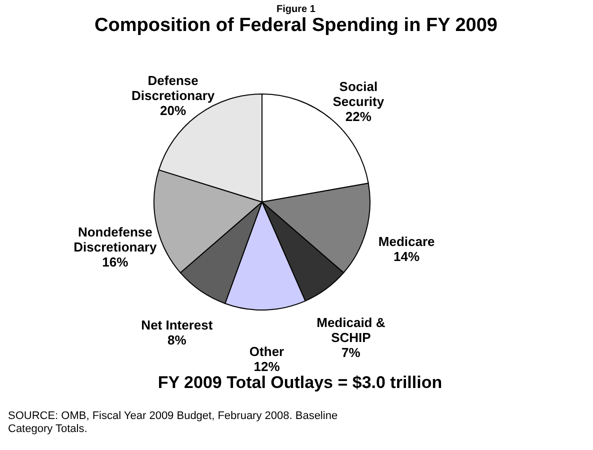  Describe the element at coordinates (351, 329) in the screenshot. I see `slice-label: Medicaid & SCHIP` at that location.